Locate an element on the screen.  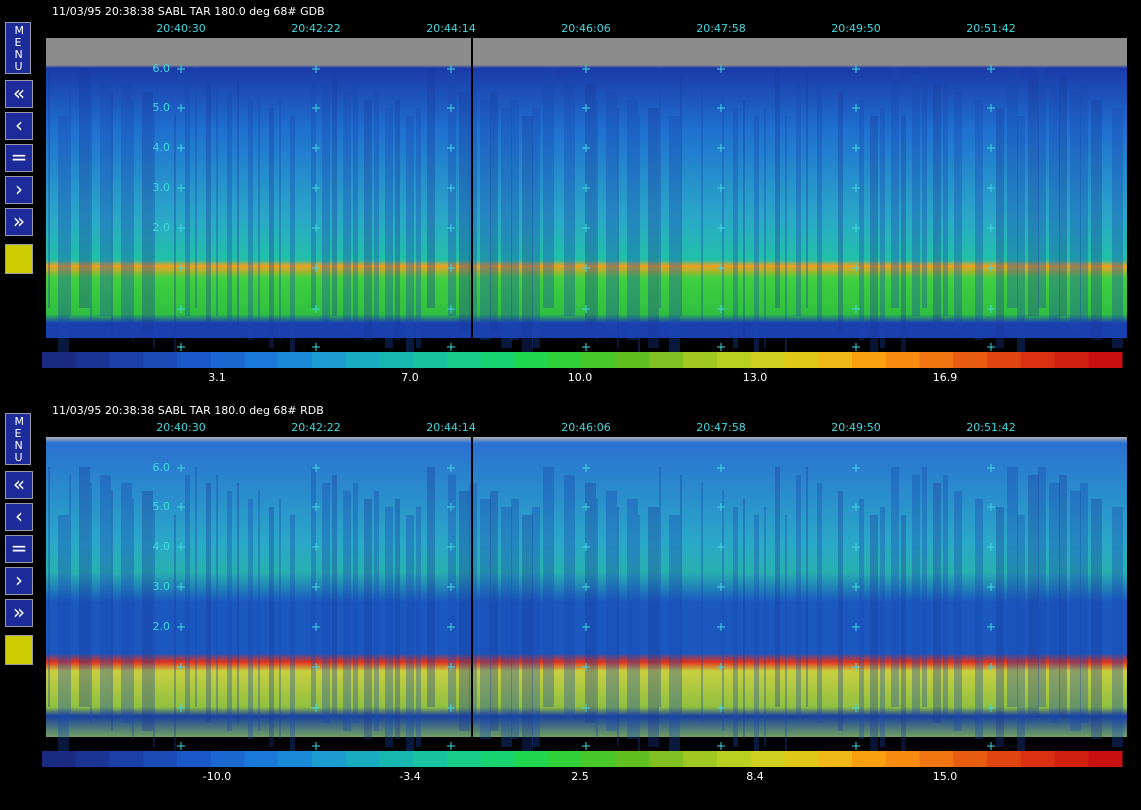
height-label: 6.0 is located at coordinates (162, 68).